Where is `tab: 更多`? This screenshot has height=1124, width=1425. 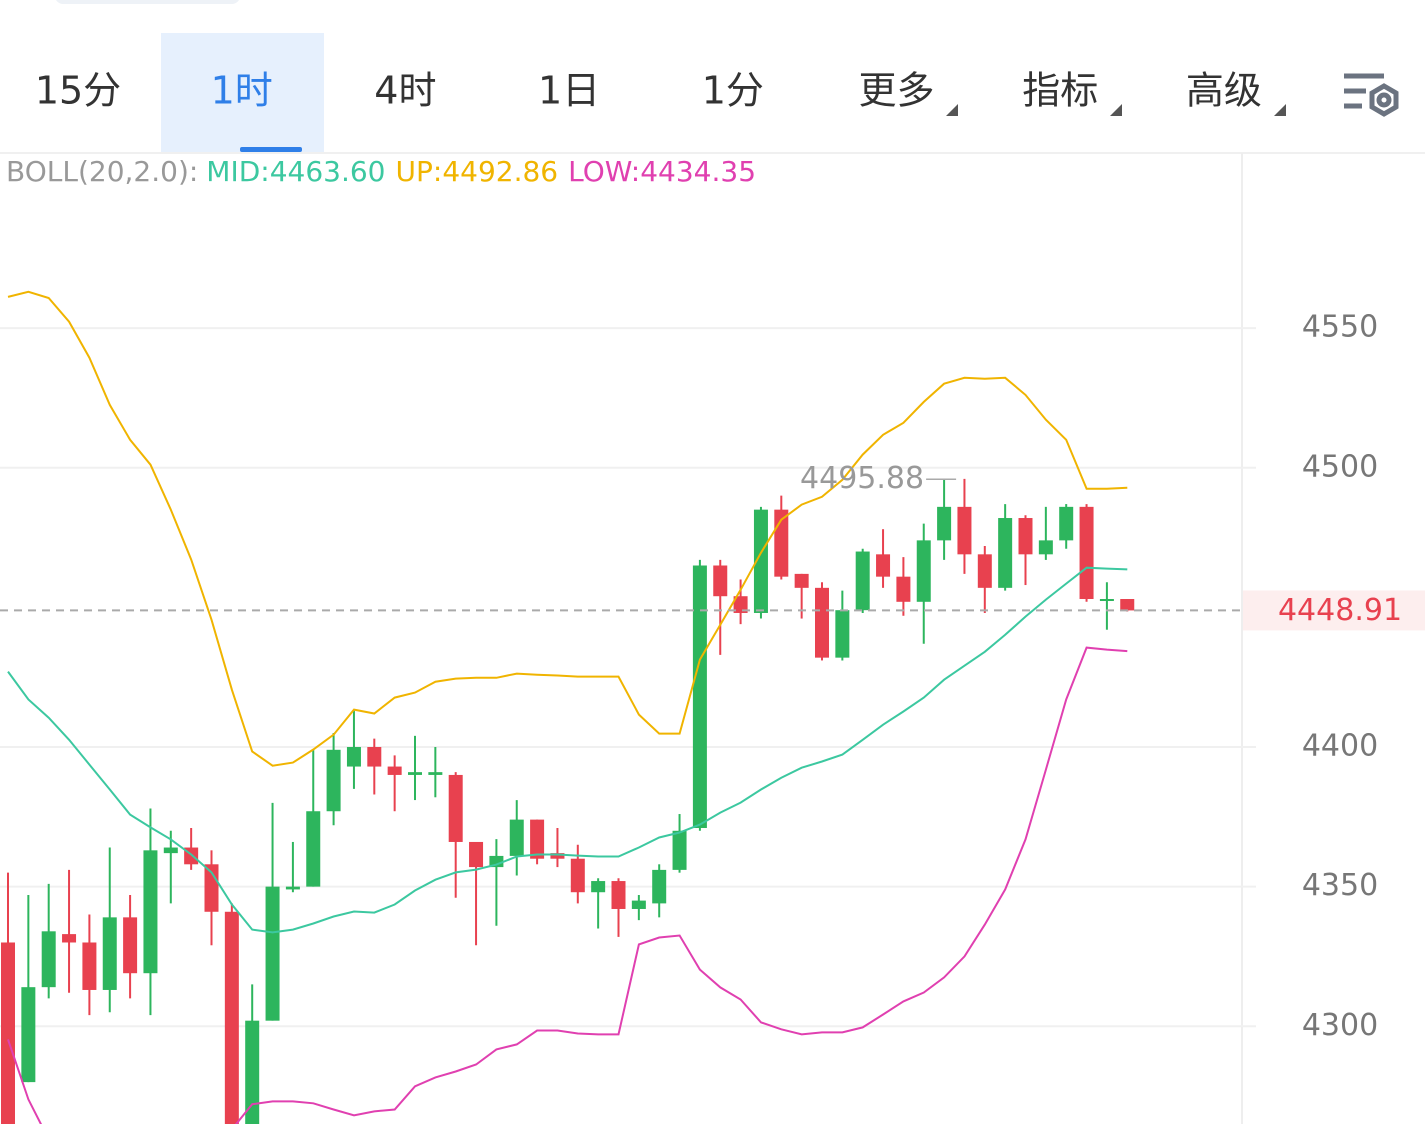
tab: 更多 is located at coordinates (896, 91).